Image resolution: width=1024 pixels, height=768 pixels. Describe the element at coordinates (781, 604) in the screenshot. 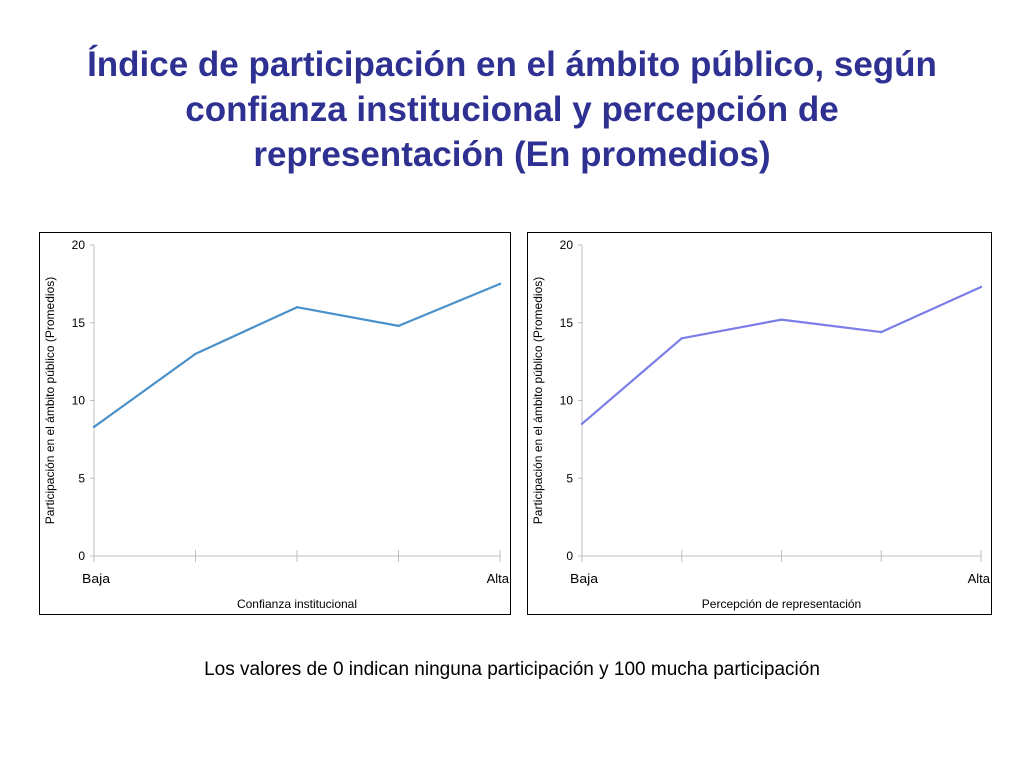

I see `x-axis-title: Percepción de representación` at that location.